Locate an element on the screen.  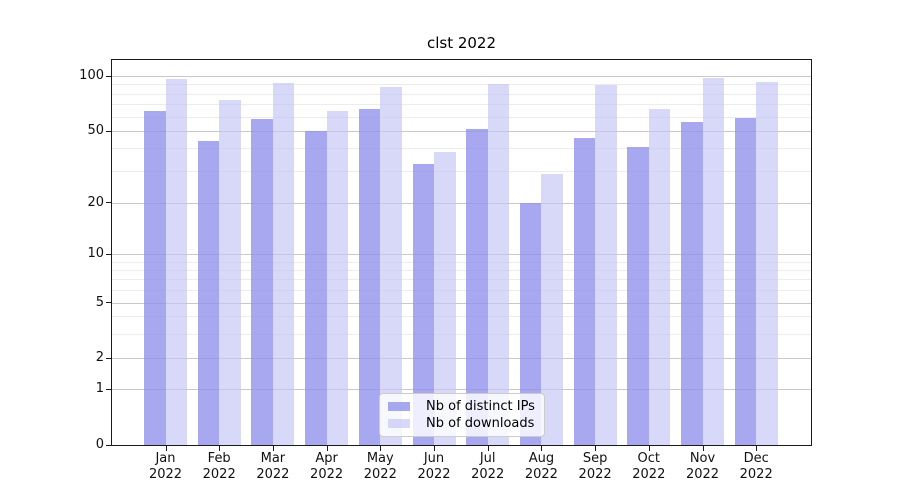
y-tick-label: 2 is located at coordinates (99, 358).